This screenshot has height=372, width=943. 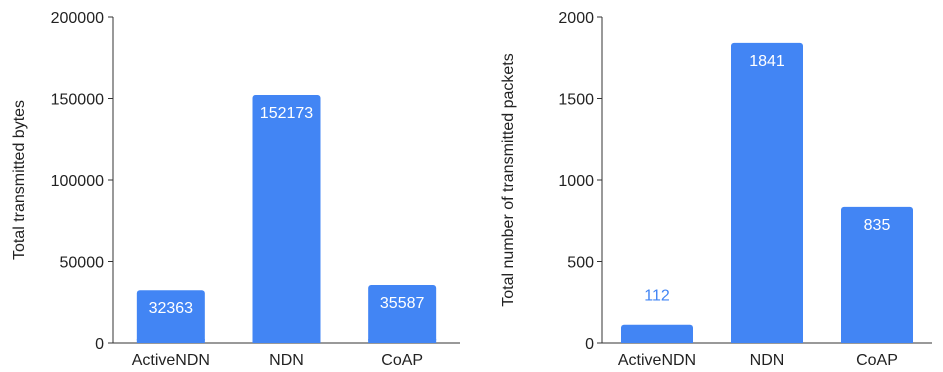 I want to click on data-label: 835, so click(x=877, y=225).